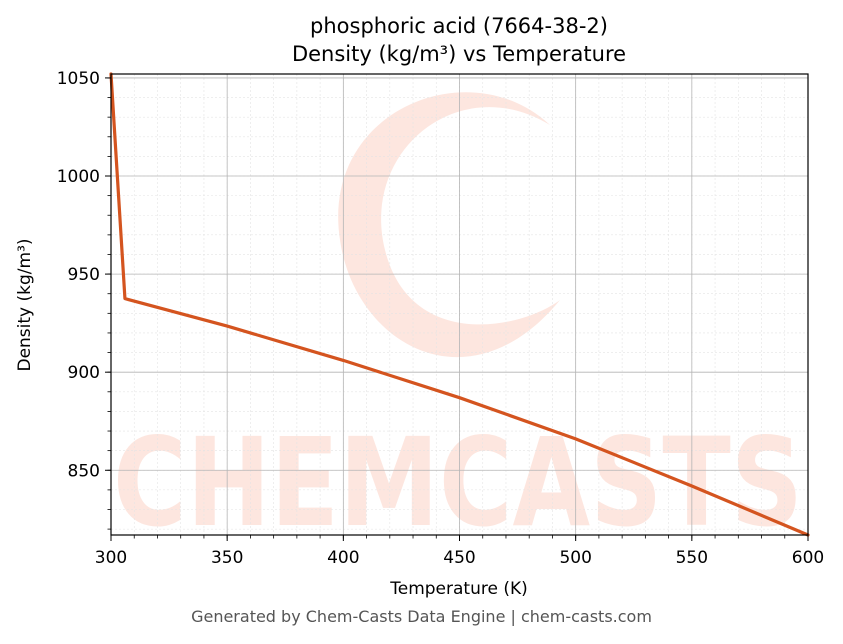 The image size is (843, 644). I want to click on y-tick-label: 900, so click(84, 373).